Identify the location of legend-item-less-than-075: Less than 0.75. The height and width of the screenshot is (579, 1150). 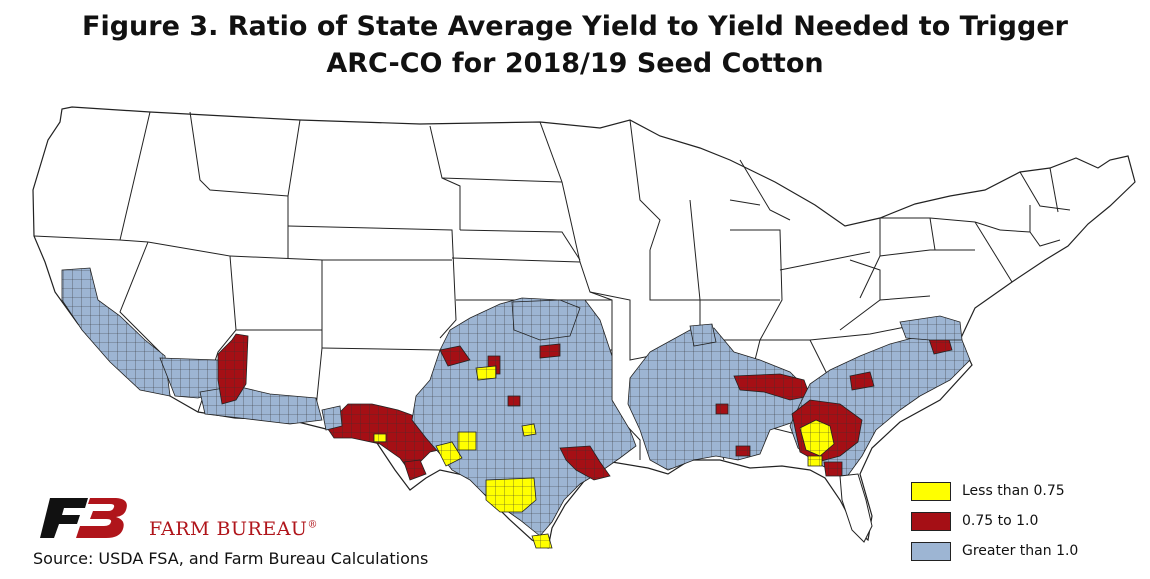
(1003, 493).